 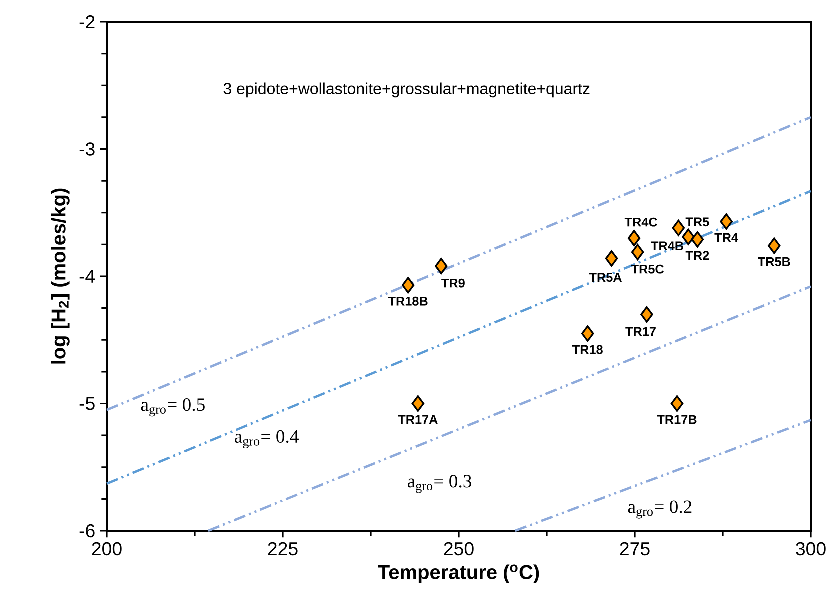 I want to click on x-tick-label: 250, so click(x=459, y=549).